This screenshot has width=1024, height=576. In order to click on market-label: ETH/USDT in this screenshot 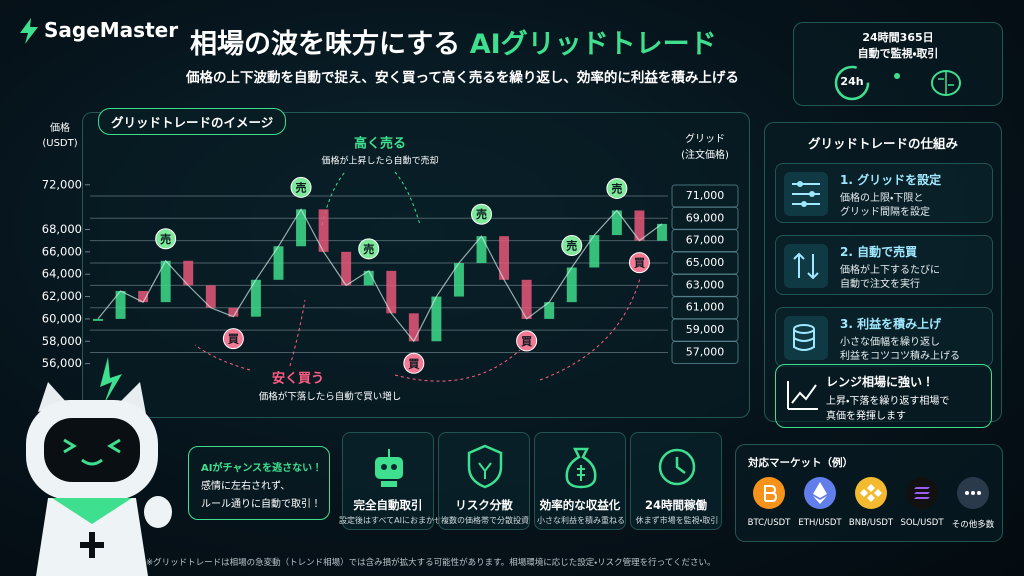, I will do `click(820, 523)`.